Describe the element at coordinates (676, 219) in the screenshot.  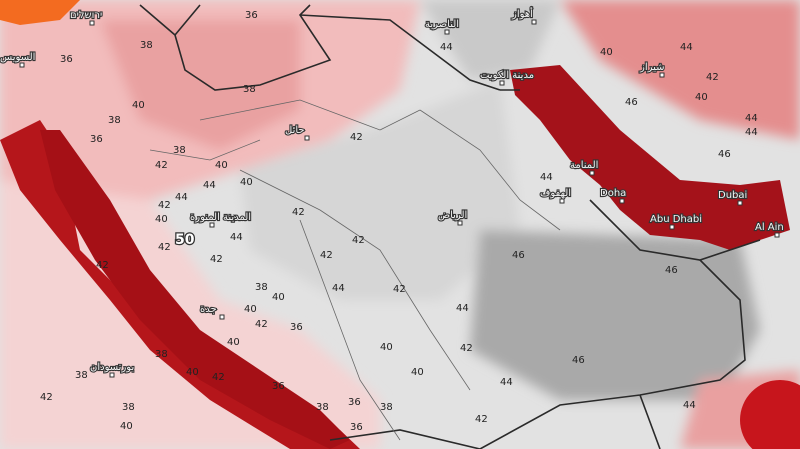
I see `city-label: Abu Dhabi` at that location.